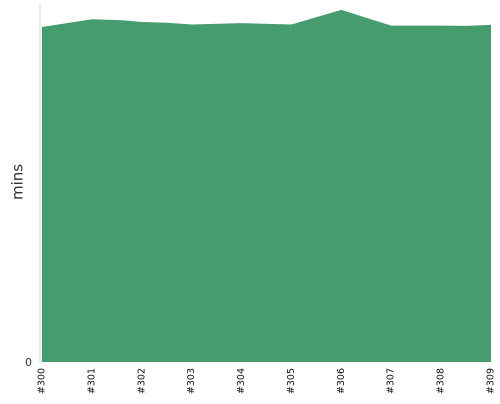  What do you see at coordinates (341, 381) in the screenshot?
I see `x-tick-label: #306` at bounding box center [341, 381].